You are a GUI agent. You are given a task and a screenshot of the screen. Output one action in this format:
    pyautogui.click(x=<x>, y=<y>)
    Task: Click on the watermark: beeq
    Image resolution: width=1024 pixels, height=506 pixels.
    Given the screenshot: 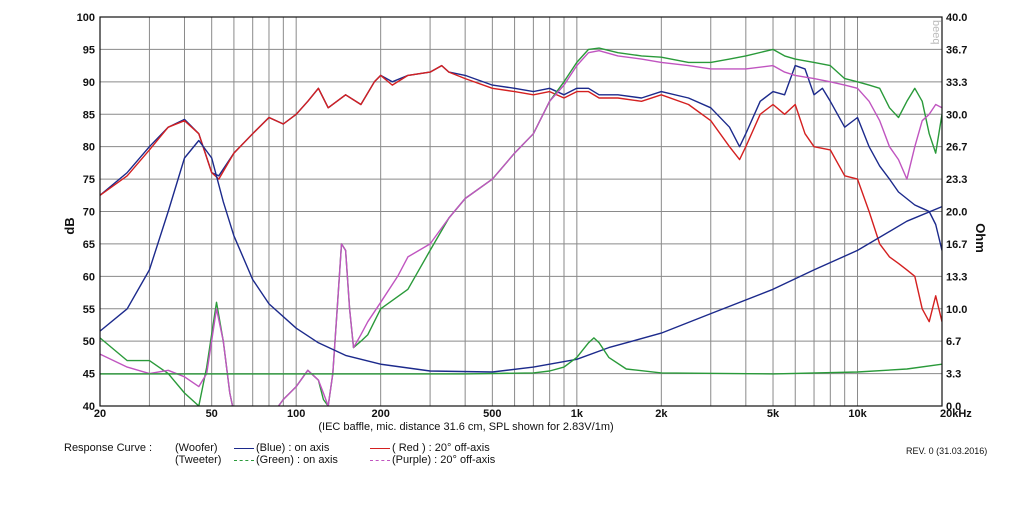 What is the action you would take?
    pyautogui.click(x=936, y=32)
    